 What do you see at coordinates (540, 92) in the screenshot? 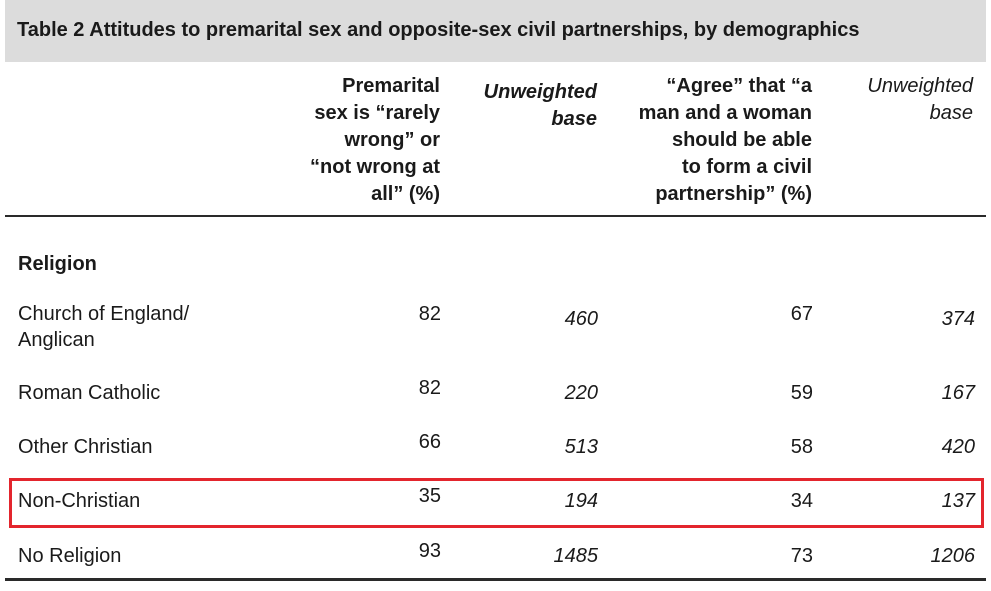
I see `header-base1-line: Unweighted` at bounding box center [540, 92].